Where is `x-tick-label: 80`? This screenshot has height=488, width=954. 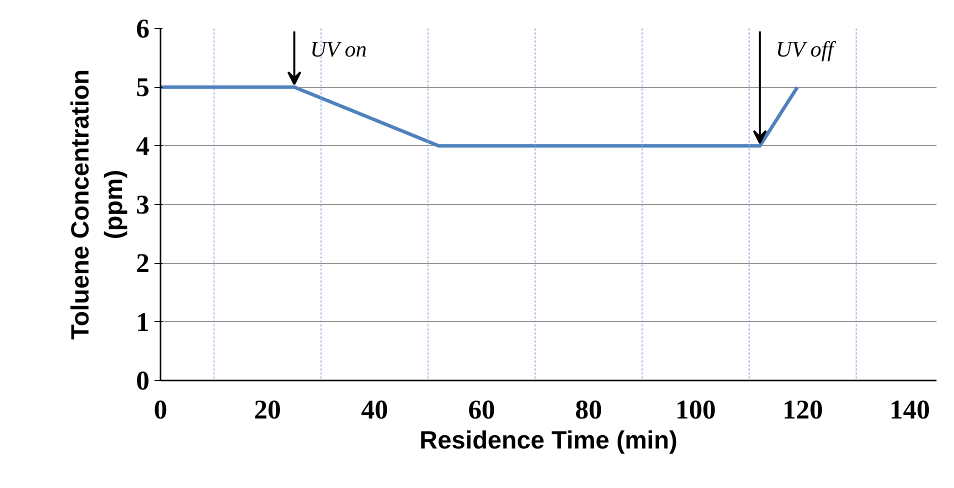
x-tick-label: 80 is located at coordinates (588, 409).